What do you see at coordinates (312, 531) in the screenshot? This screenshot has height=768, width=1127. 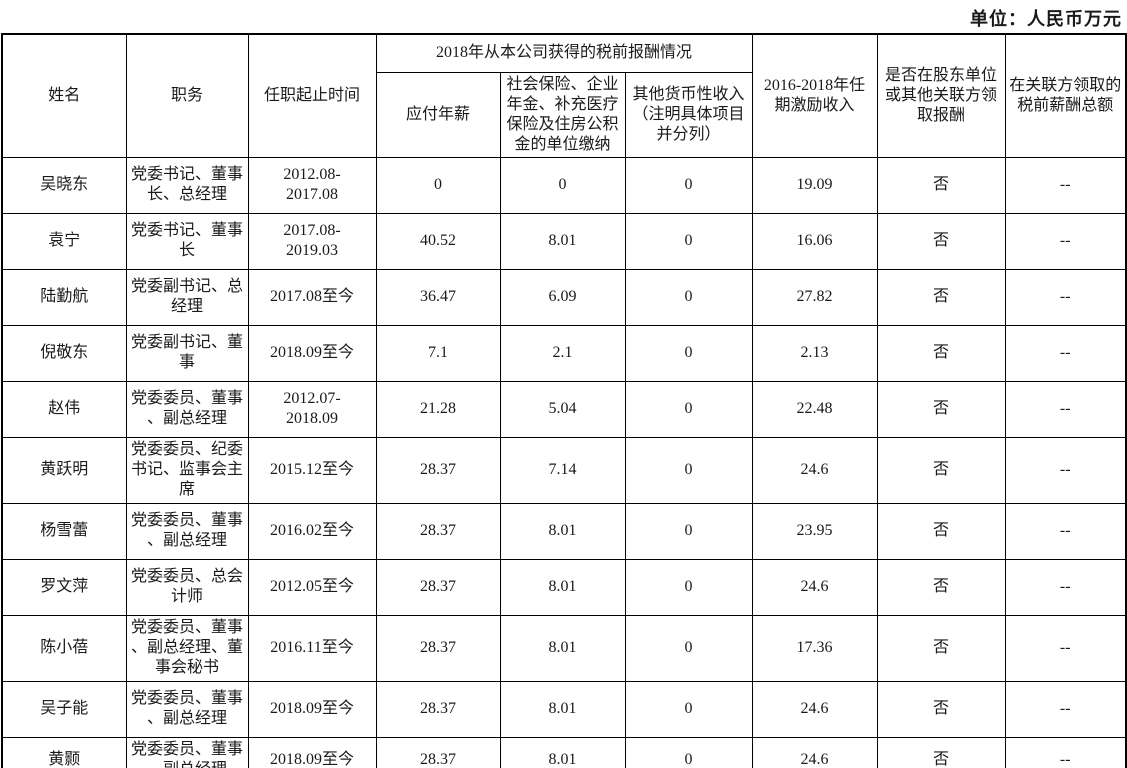 I see `cell-term: 2016.02至今` at bounding box center [312, 531].